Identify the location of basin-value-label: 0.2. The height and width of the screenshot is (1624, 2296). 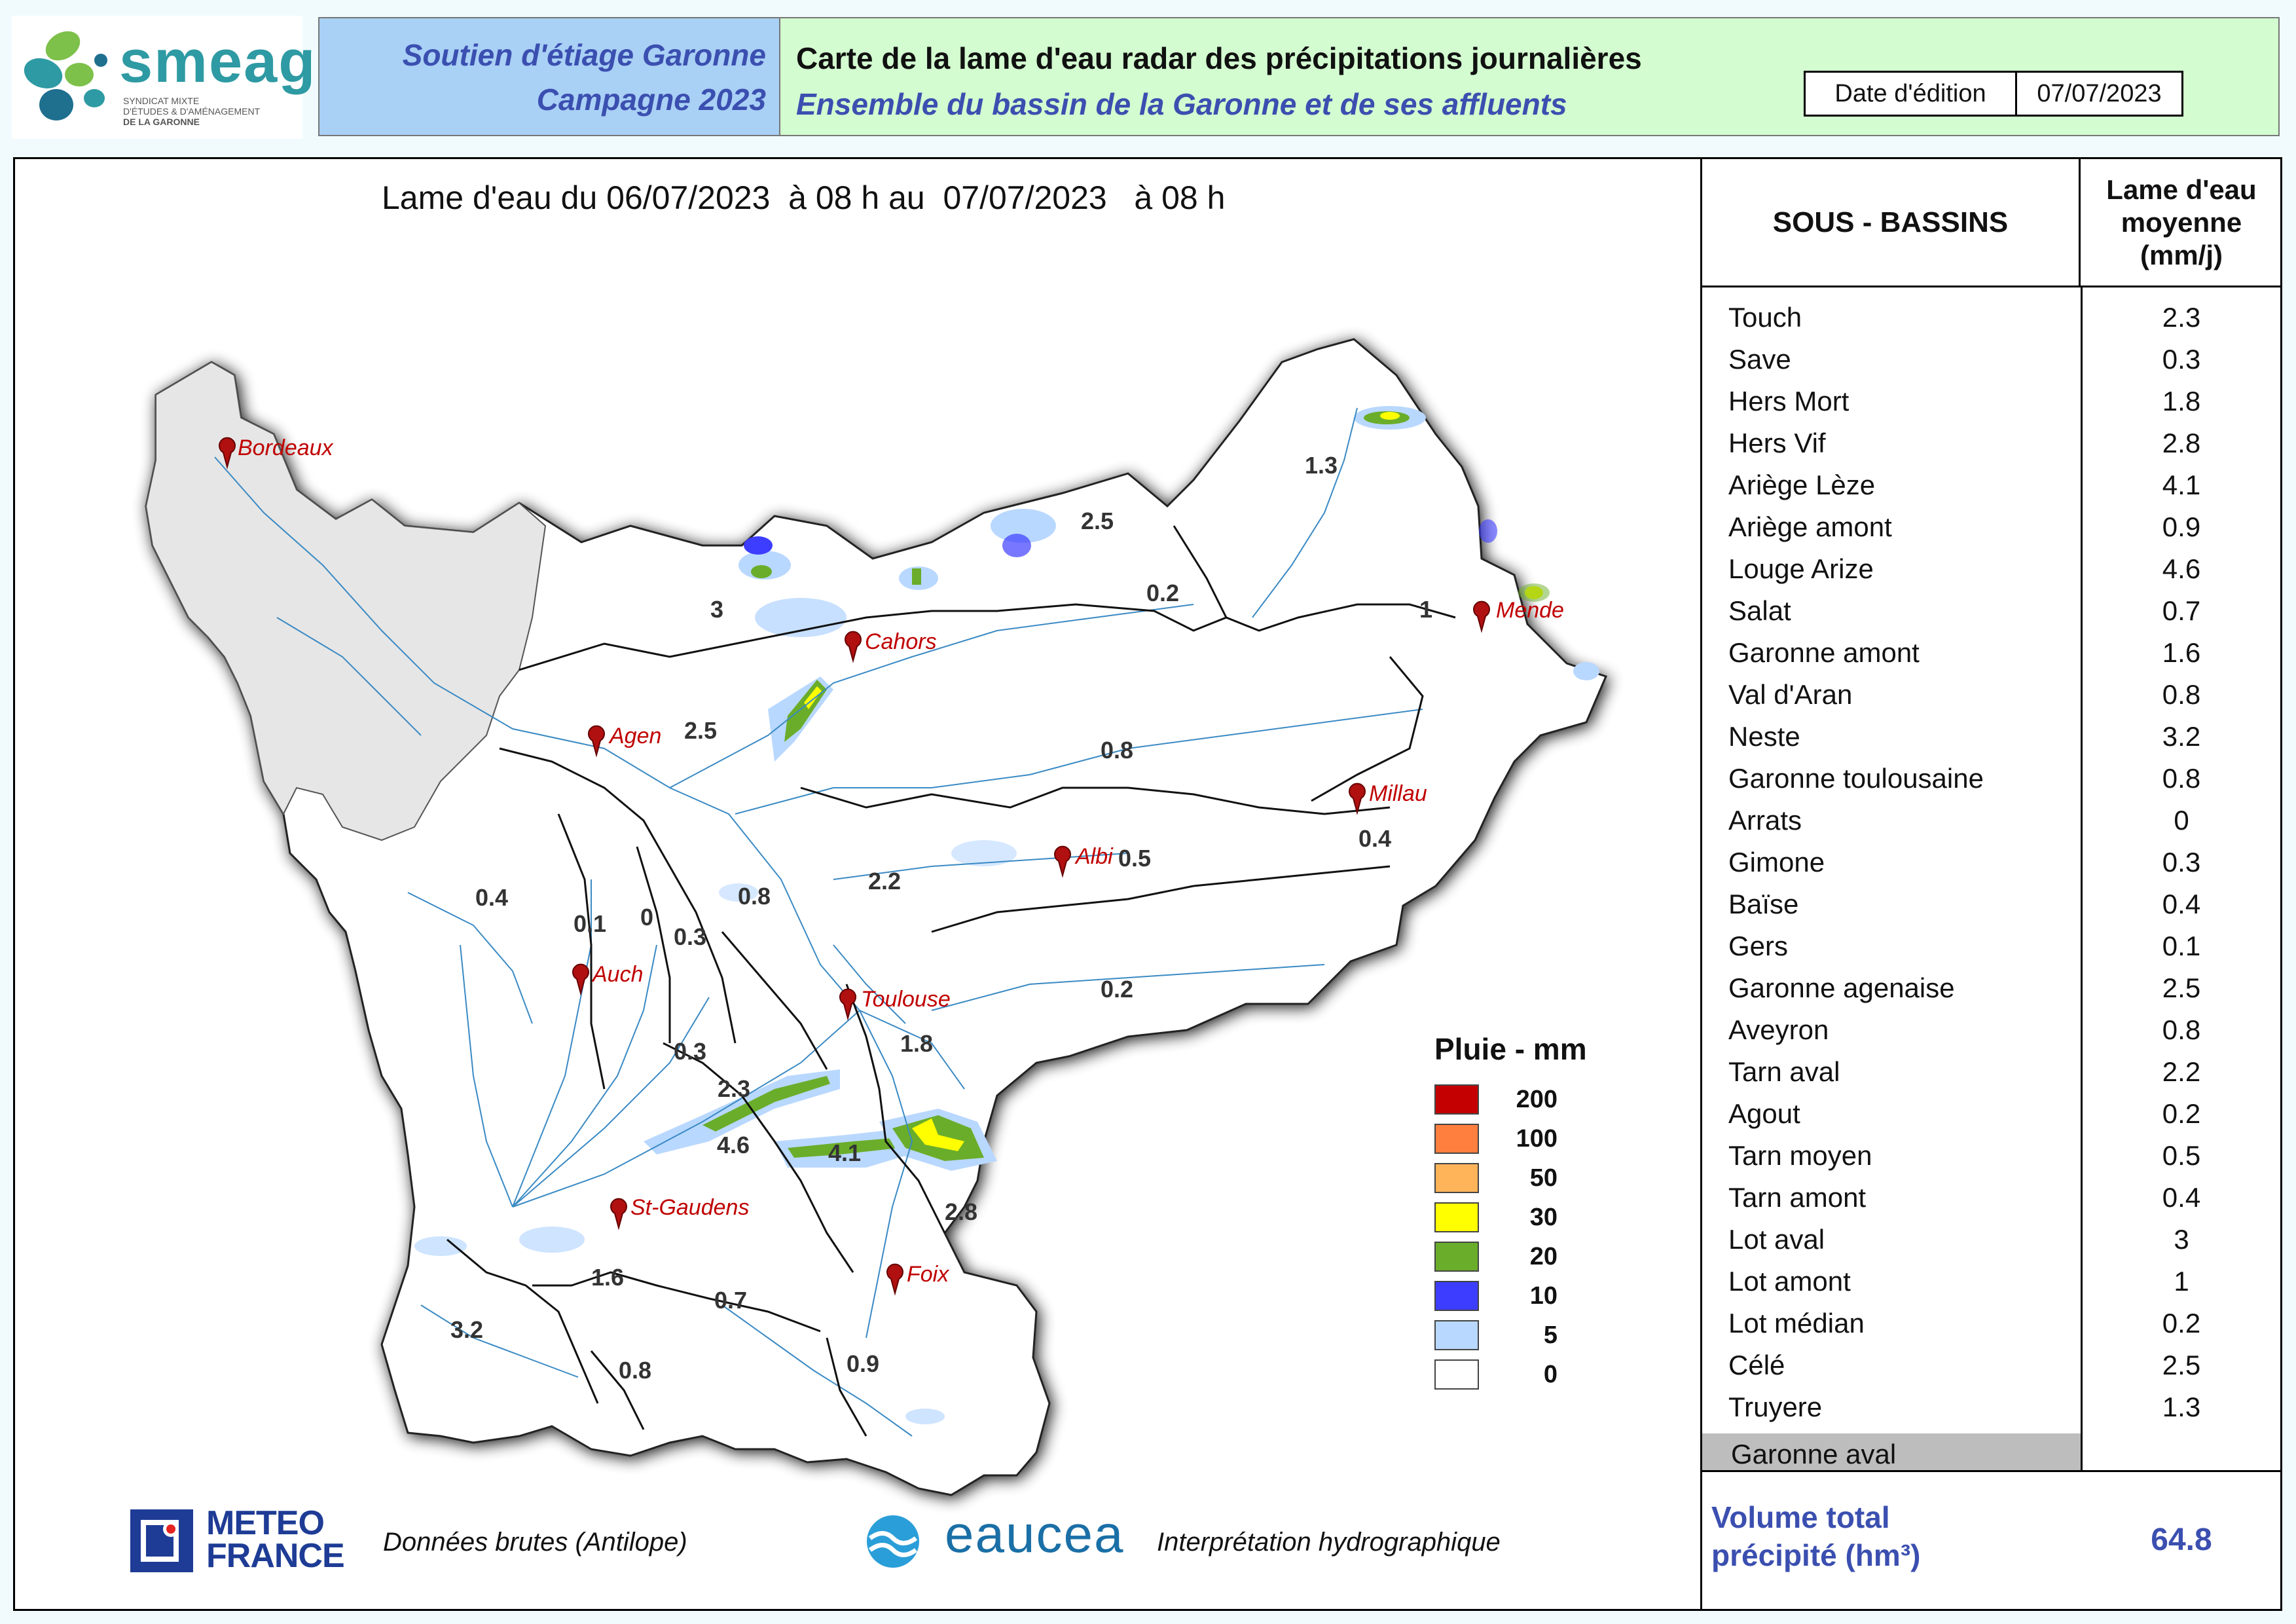
(1117, 989).